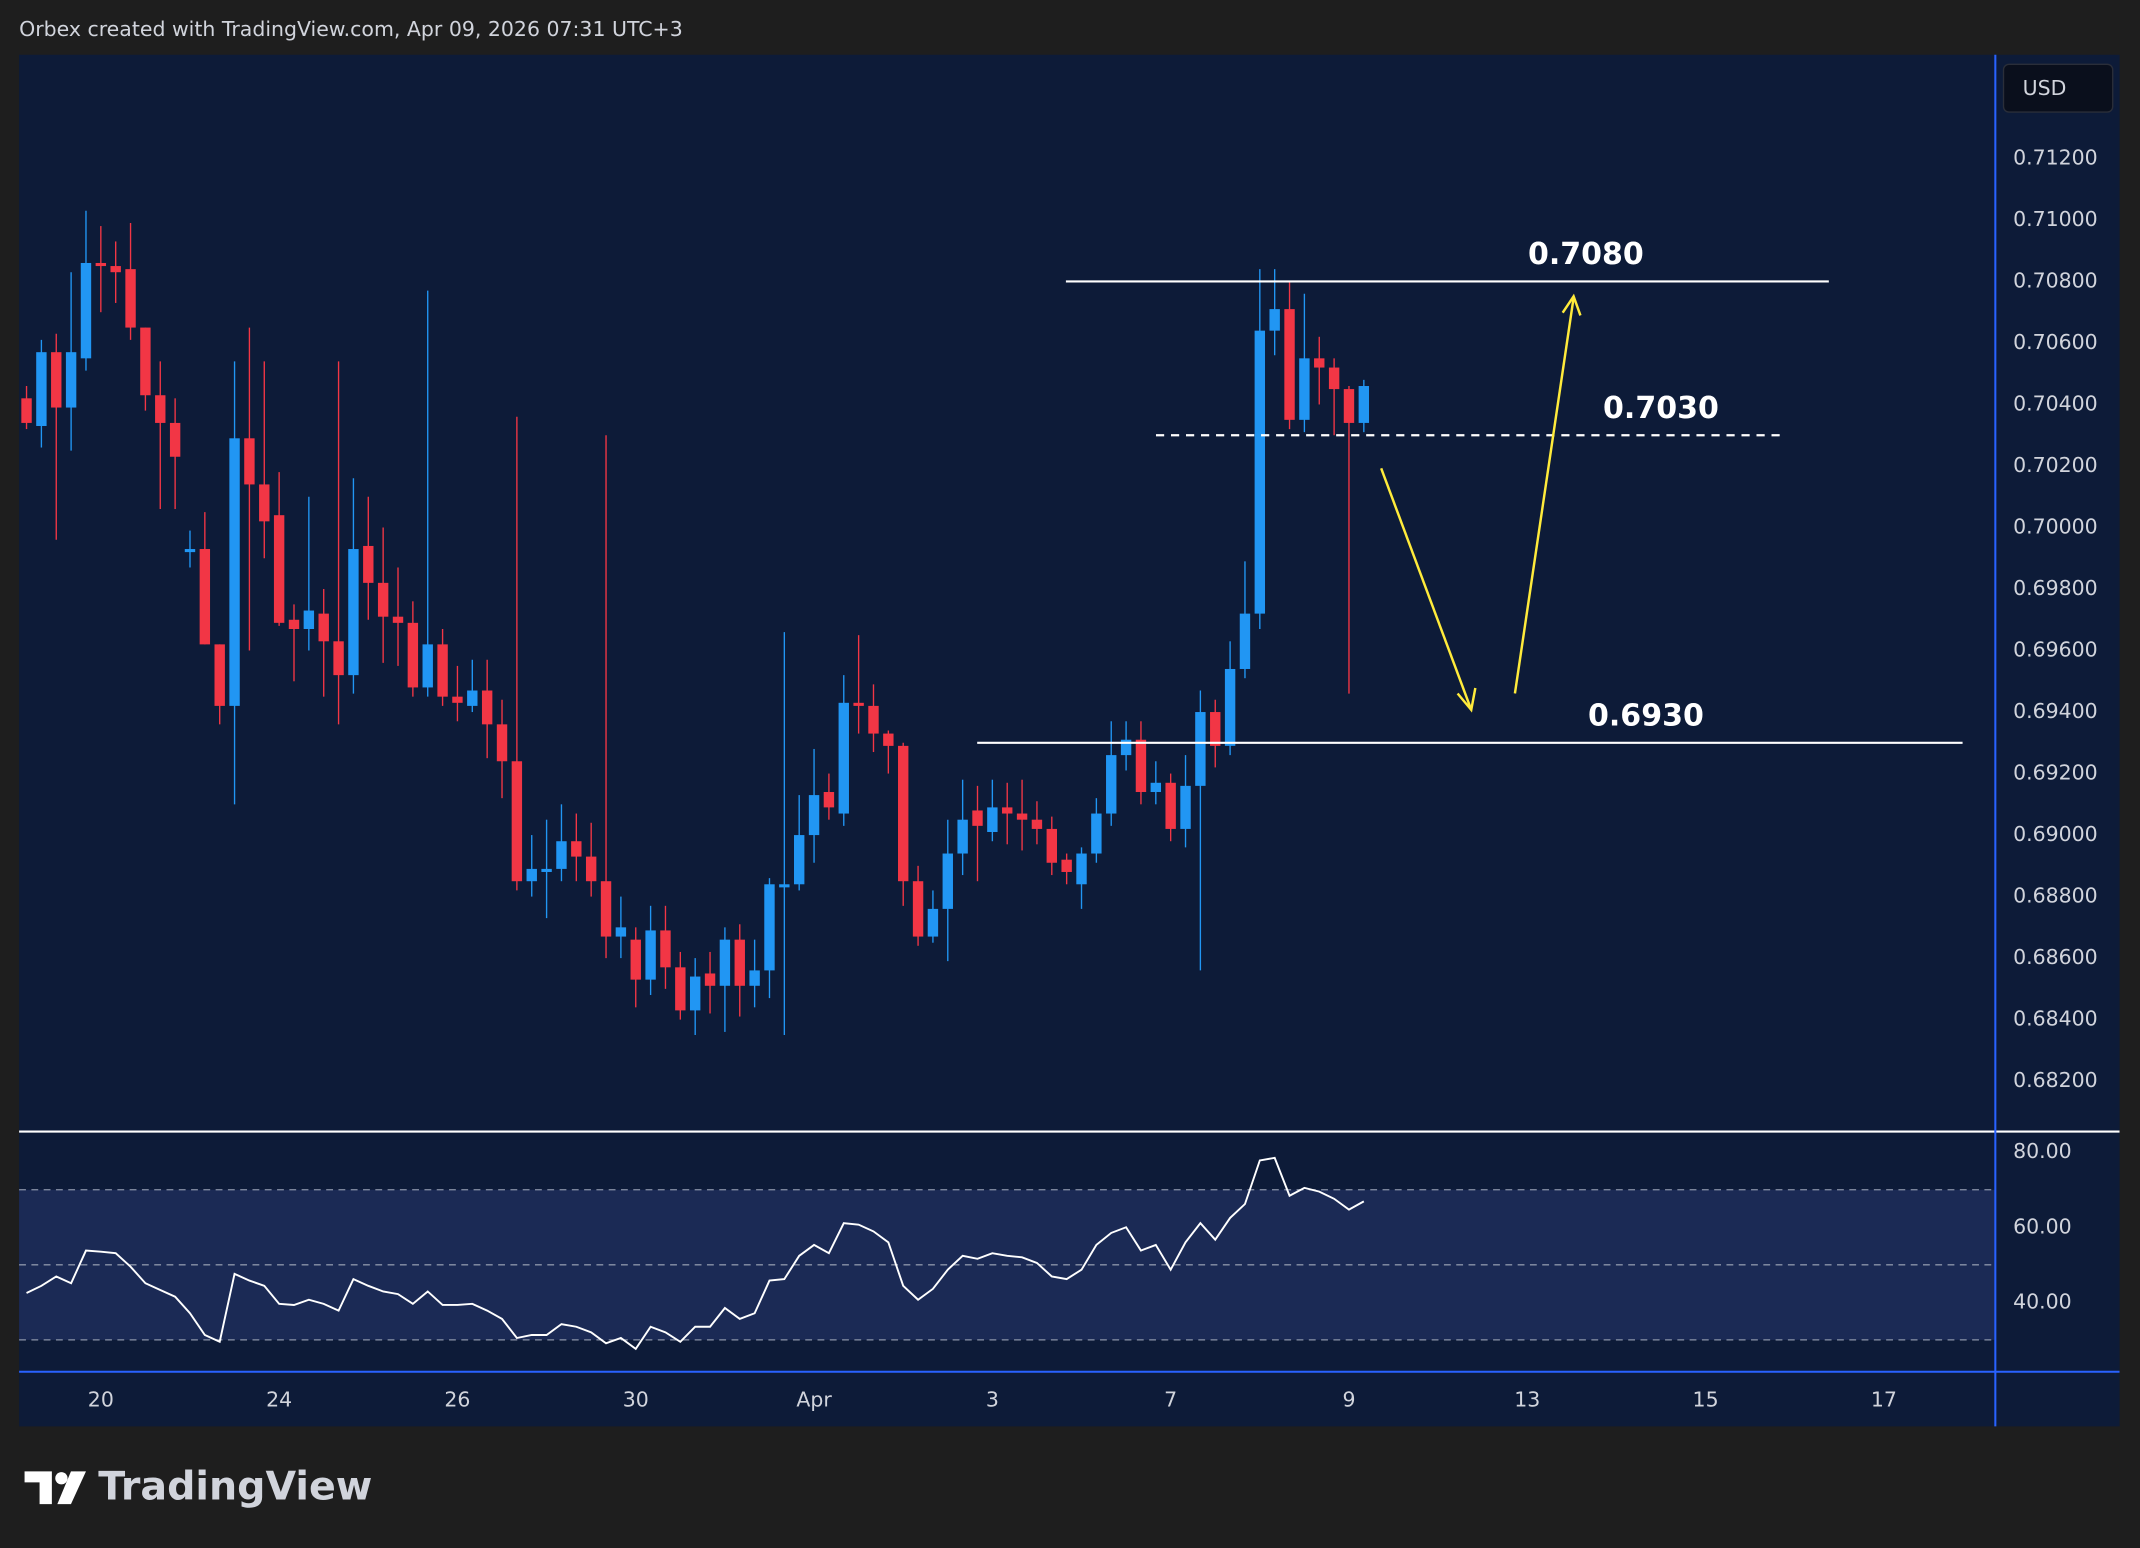  Describe the element at coordinates (2055, 219) in the screenshot. I see `y-tick-label: 0.71000` at that location.